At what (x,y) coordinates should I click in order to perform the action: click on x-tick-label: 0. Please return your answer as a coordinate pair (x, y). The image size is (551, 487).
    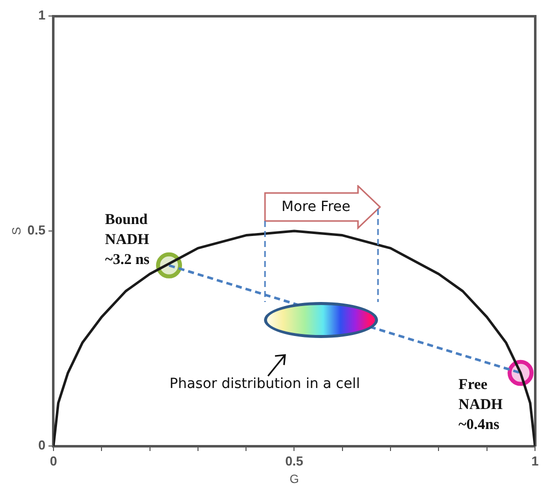
    Looking at the image, I should click on (54, 460).